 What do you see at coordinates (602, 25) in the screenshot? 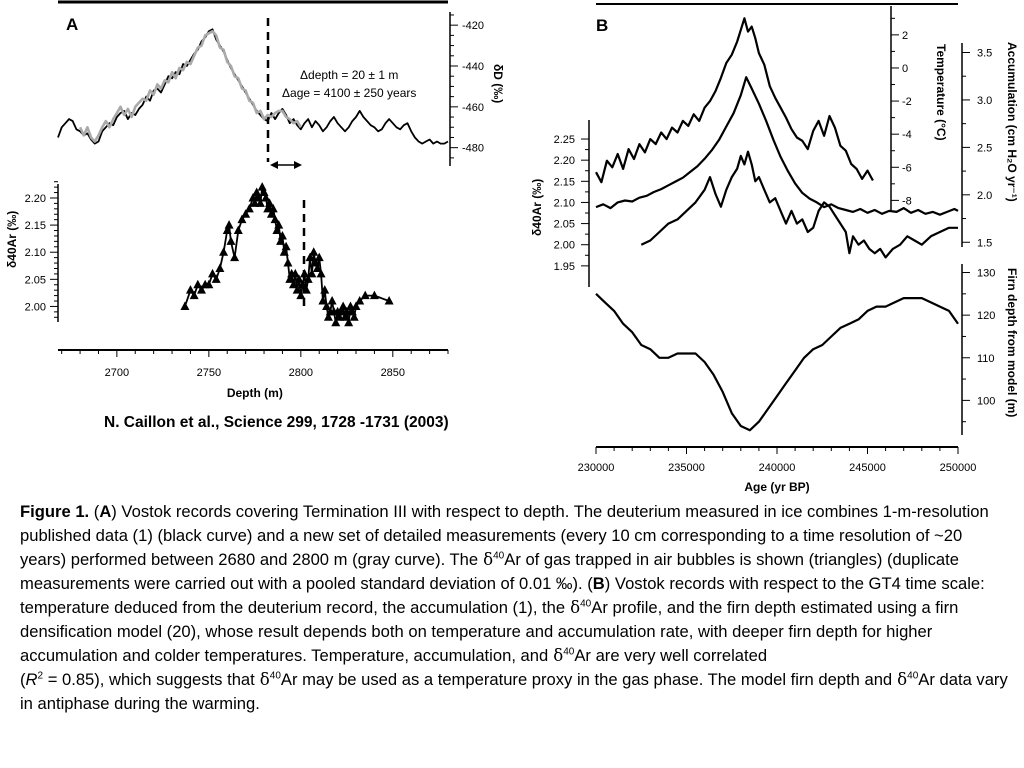
I see `panel-b-label: B` at bounding box center [602, 25].